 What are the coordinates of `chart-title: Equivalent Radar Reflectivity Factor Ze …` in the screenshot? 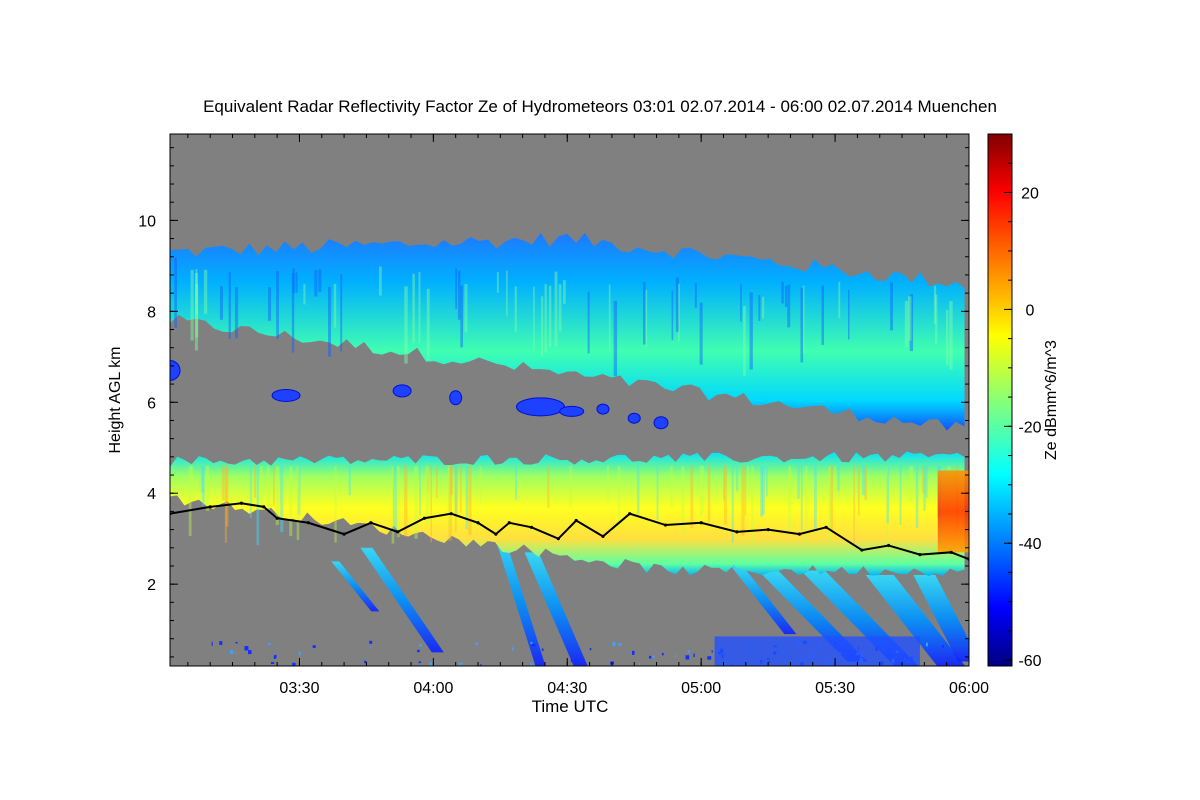 It's located at (600, 106).